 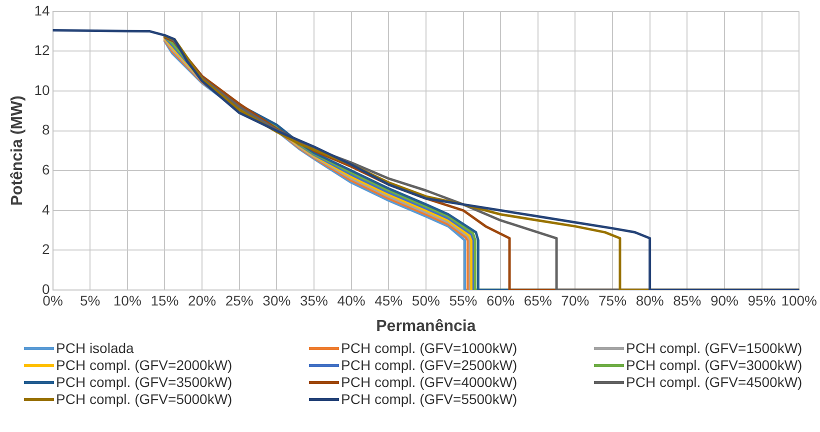 What do you see at coordinates (429, 365) in the screenshot?
I see `legend-label: PCH compl. (GFV=2500kW)` at bounding box center [429, 365].